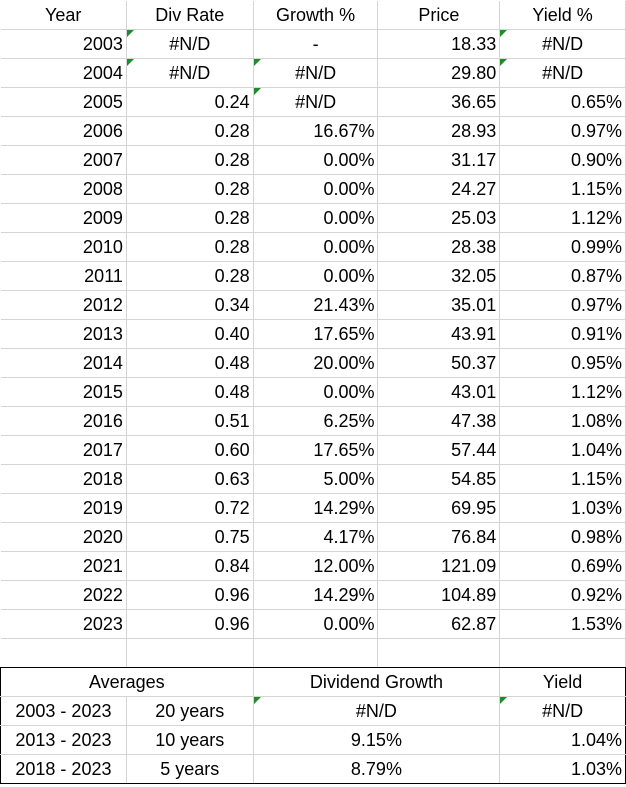 The image size is (626, 787). What do you see at coordinates (562, 189) in the screenshot?
I see `cell-yield: 1.15%` at bounding box center [562, 189].